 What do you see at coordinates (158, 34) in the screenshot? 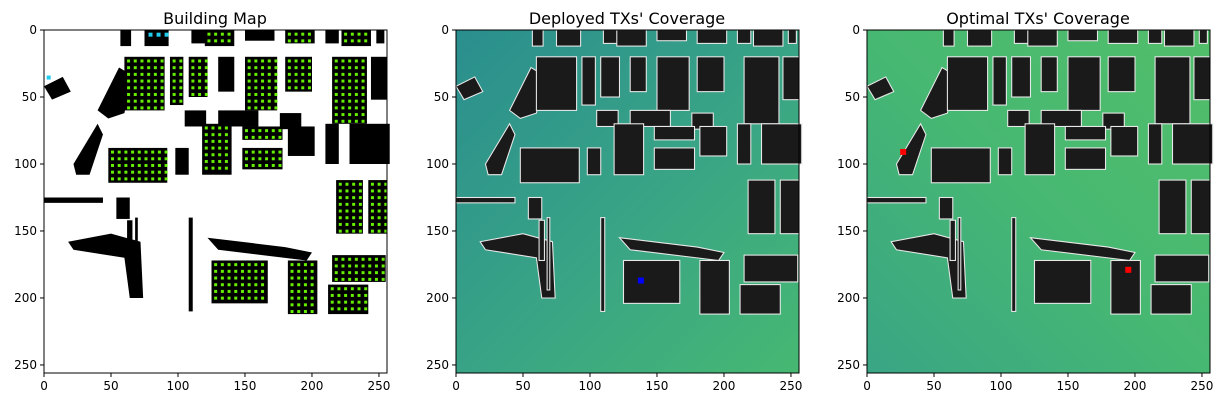
I see `building-marker-highlight` at bounding box center [158, 34].